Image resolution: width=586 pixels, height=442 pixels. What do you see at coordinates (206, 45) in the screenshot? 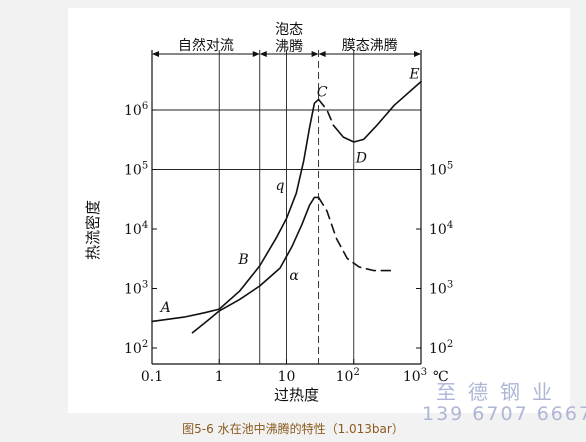
I see `region-label-0: 自然对流` at bounding box center [206, 45].